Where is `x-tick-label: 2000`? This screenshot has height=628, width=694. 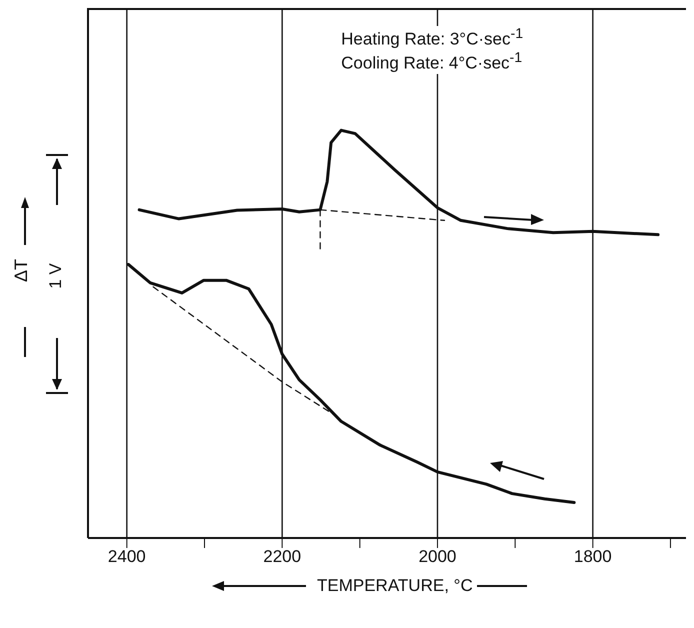 x-tick-label: 2000 is located at coordinates (437, 556).